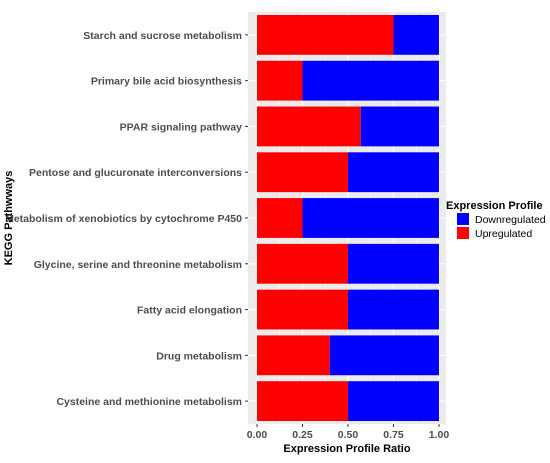 The width and height of the screenshot is (550, 463). Describe the element at coordinates (149, 402) in the screenshot. I see `category-label: Cysteine and methionine metabolism` at that location.